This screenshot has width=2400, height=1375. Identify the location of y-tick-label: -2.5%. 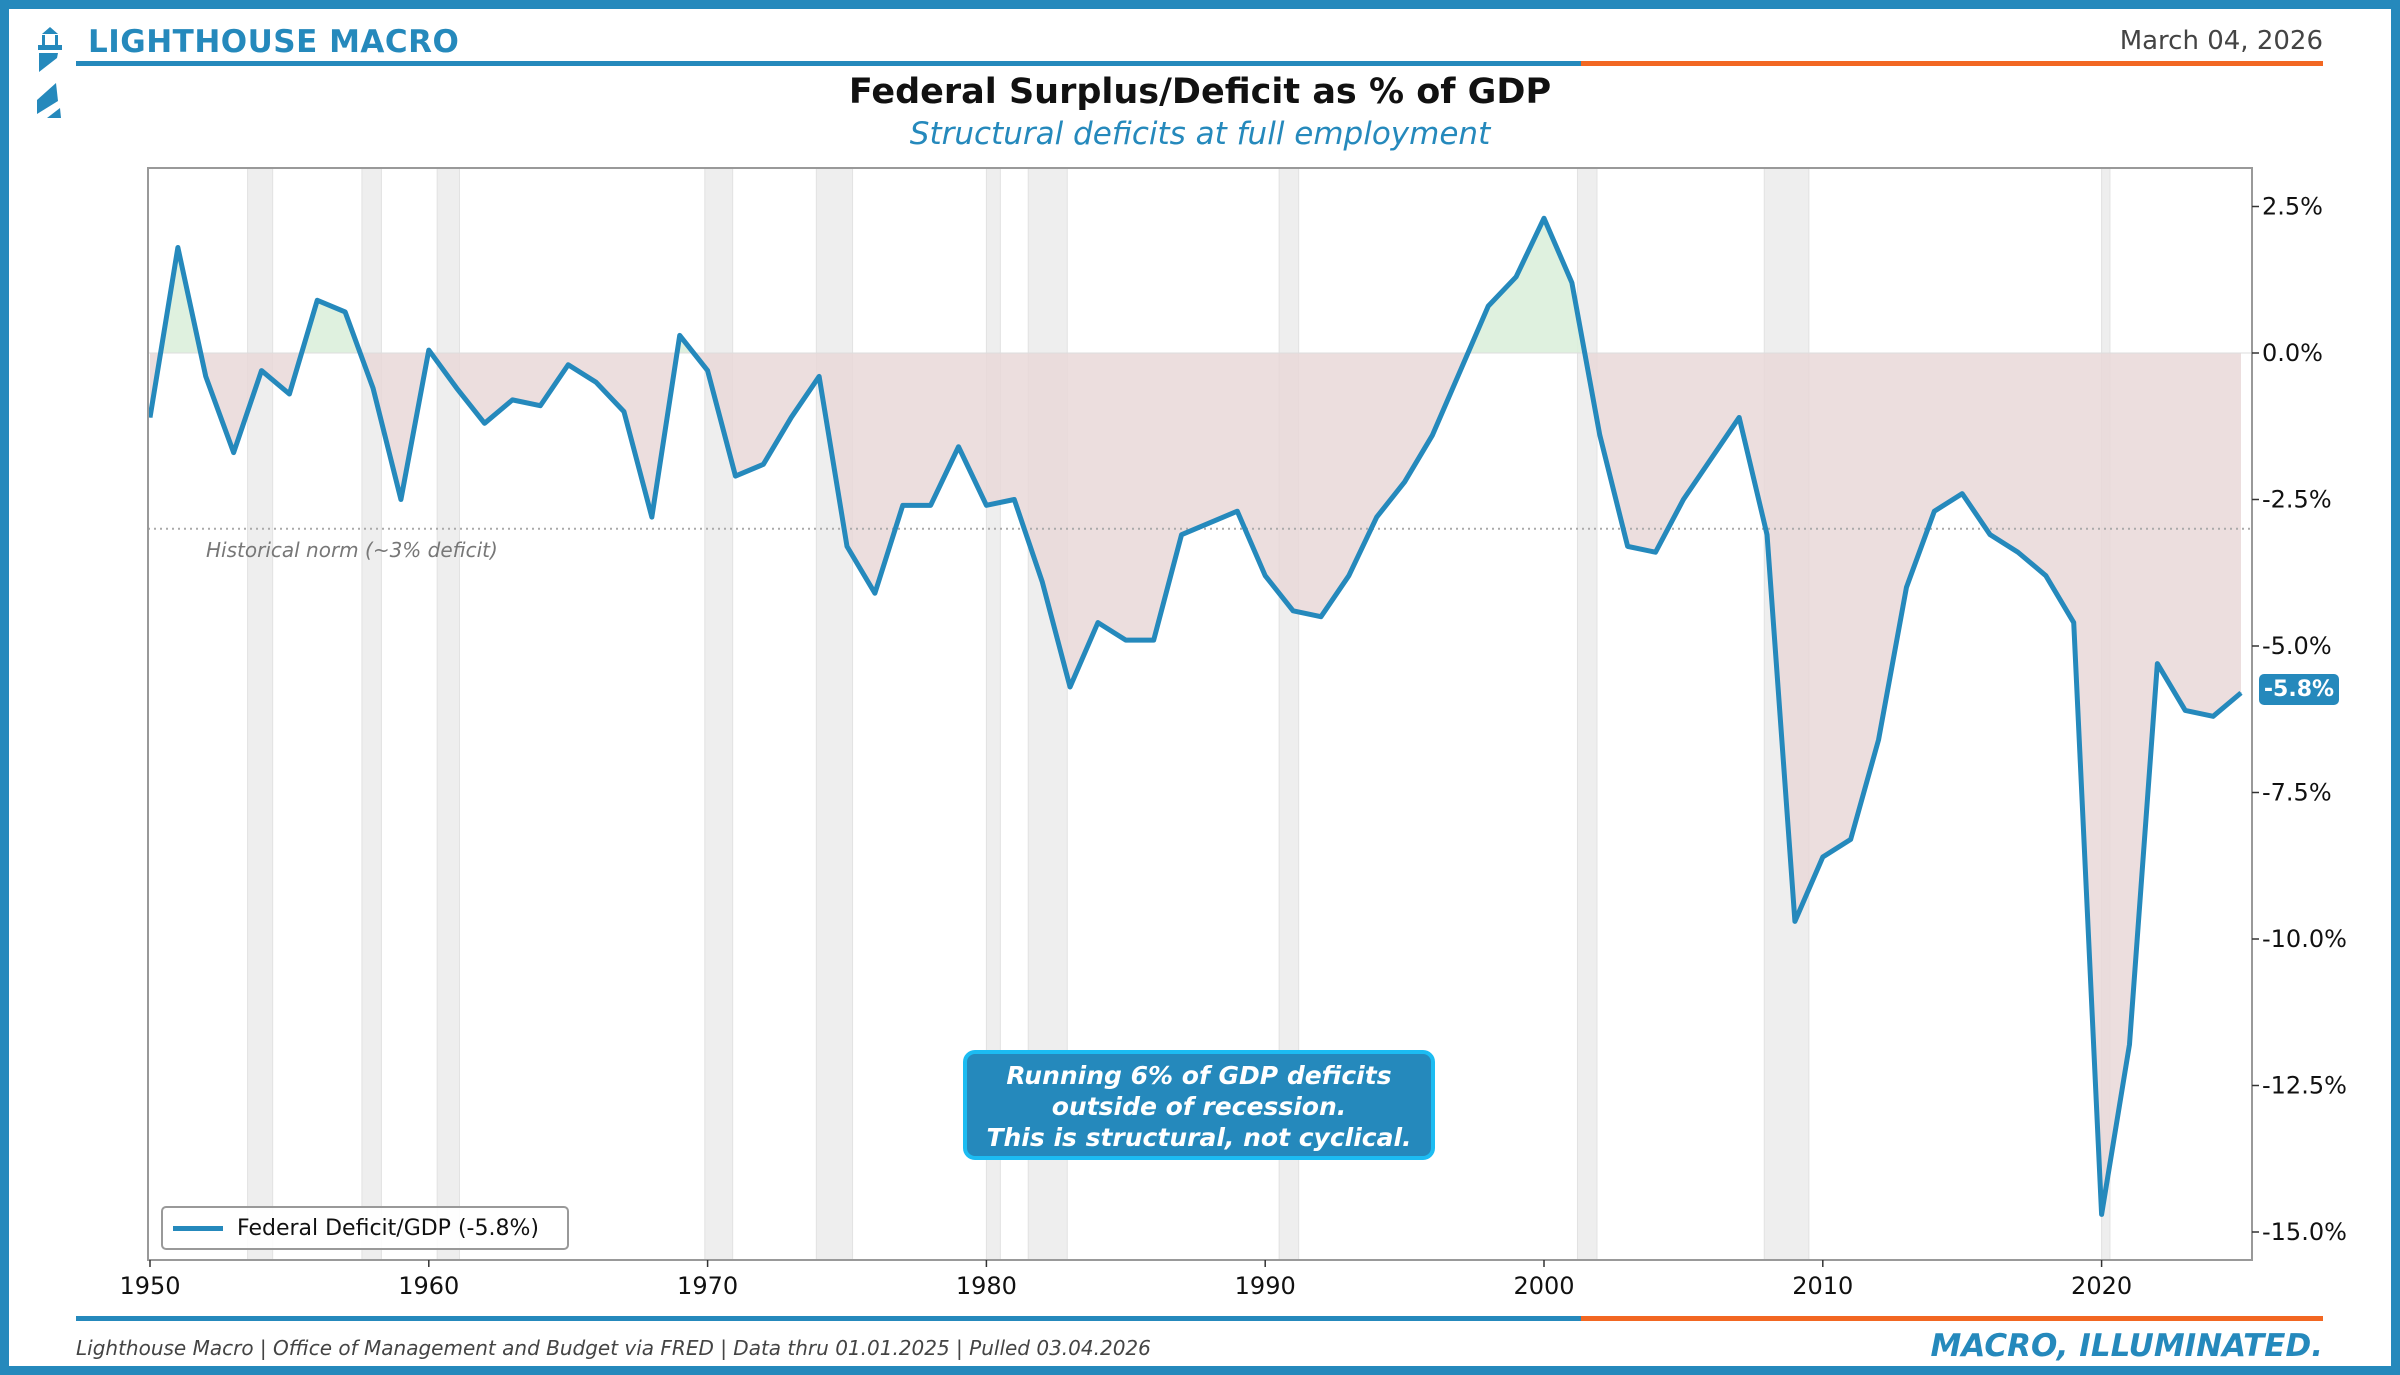
(2297, 500).